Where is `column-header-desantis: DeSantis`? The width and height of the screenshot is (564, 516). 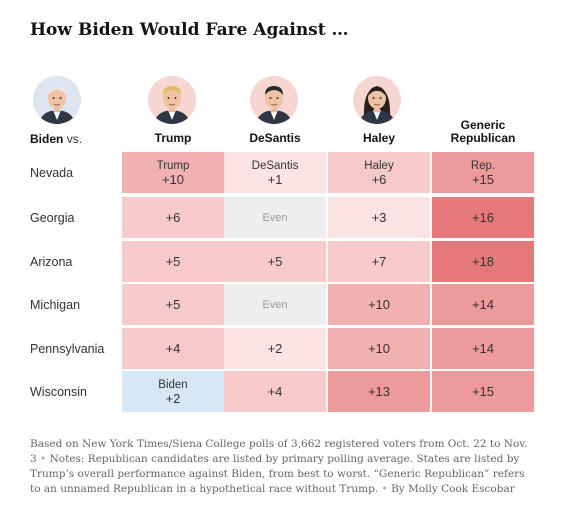 column-header-desantis: DeSantis is located at coordinates (275, 138).